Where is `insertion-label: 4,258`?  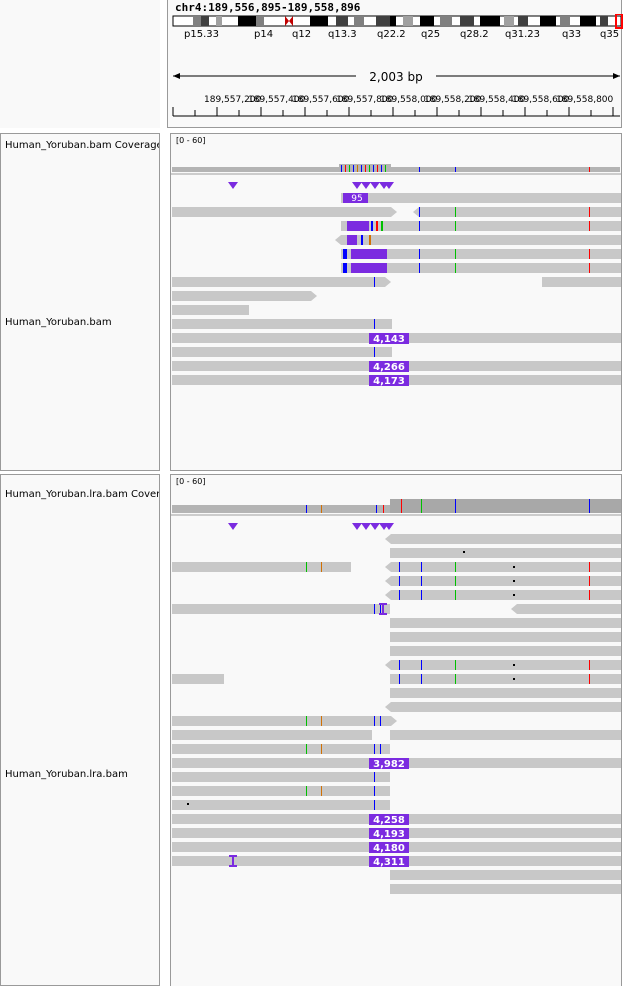
insertion-label: 4,258 is located at coordinates (389, 820).